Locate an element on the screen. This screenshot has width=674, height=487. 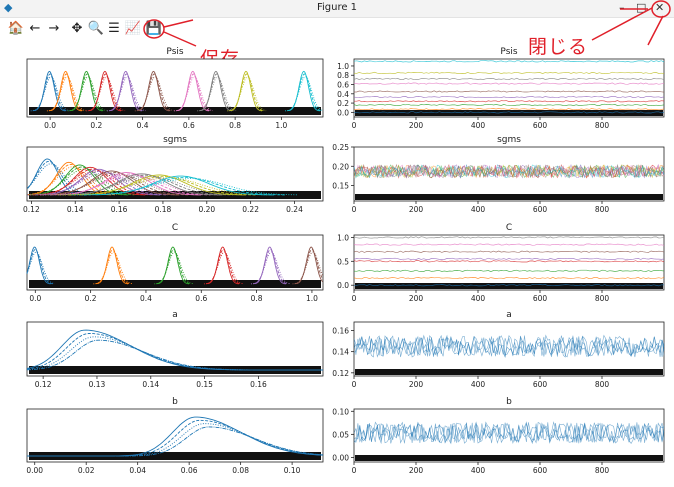
x-tick-label: 0.02 is located at coordinates (86, 470).